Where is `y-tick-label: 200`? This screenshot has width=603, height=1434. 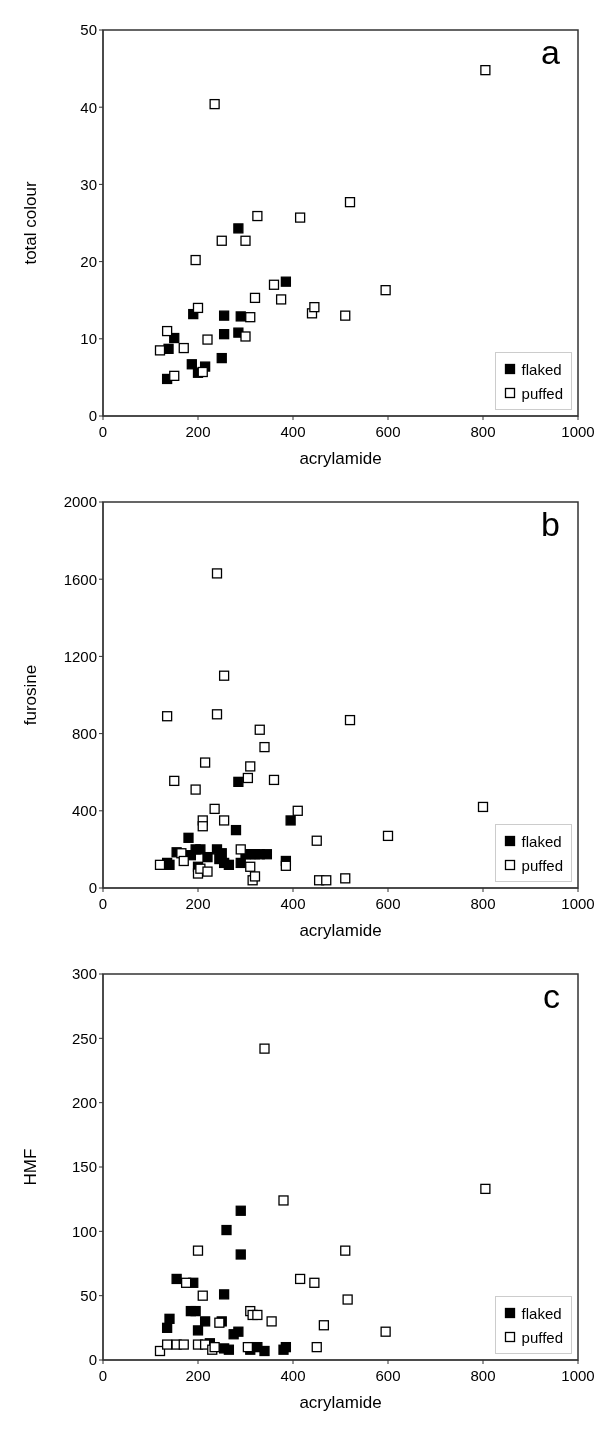
y-tick-label: 200 is located at coordinates (84, 1102).